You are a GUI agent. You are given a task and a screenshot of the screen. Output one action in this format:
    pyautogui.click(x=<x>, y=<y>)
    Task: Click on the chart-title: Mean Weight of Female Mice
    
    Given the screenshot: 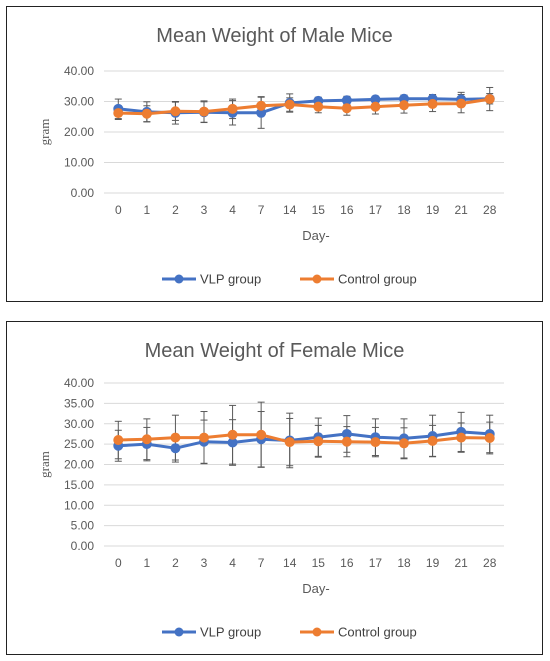 What is the action you would take?
    pyautogui.click(x=274, y=351)
    